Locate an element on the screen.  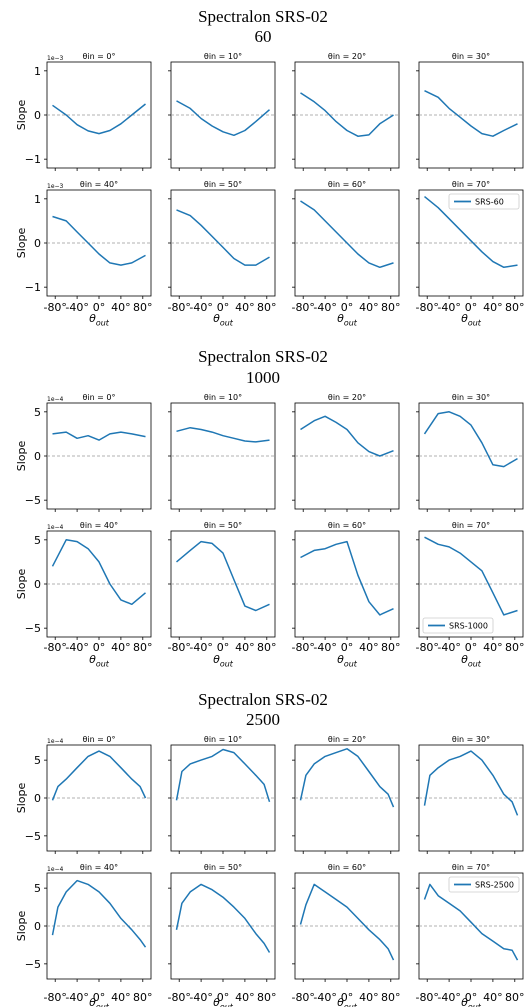
block-title-line2: 1000 is located at coordinates (263, 377).